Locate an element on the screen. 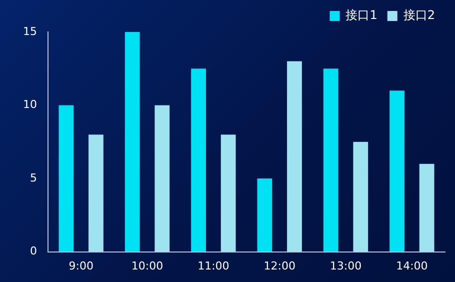 The height and width of the screenshot is (282, 455). y-tick-label: 10 is located at coordinates (29, 105).